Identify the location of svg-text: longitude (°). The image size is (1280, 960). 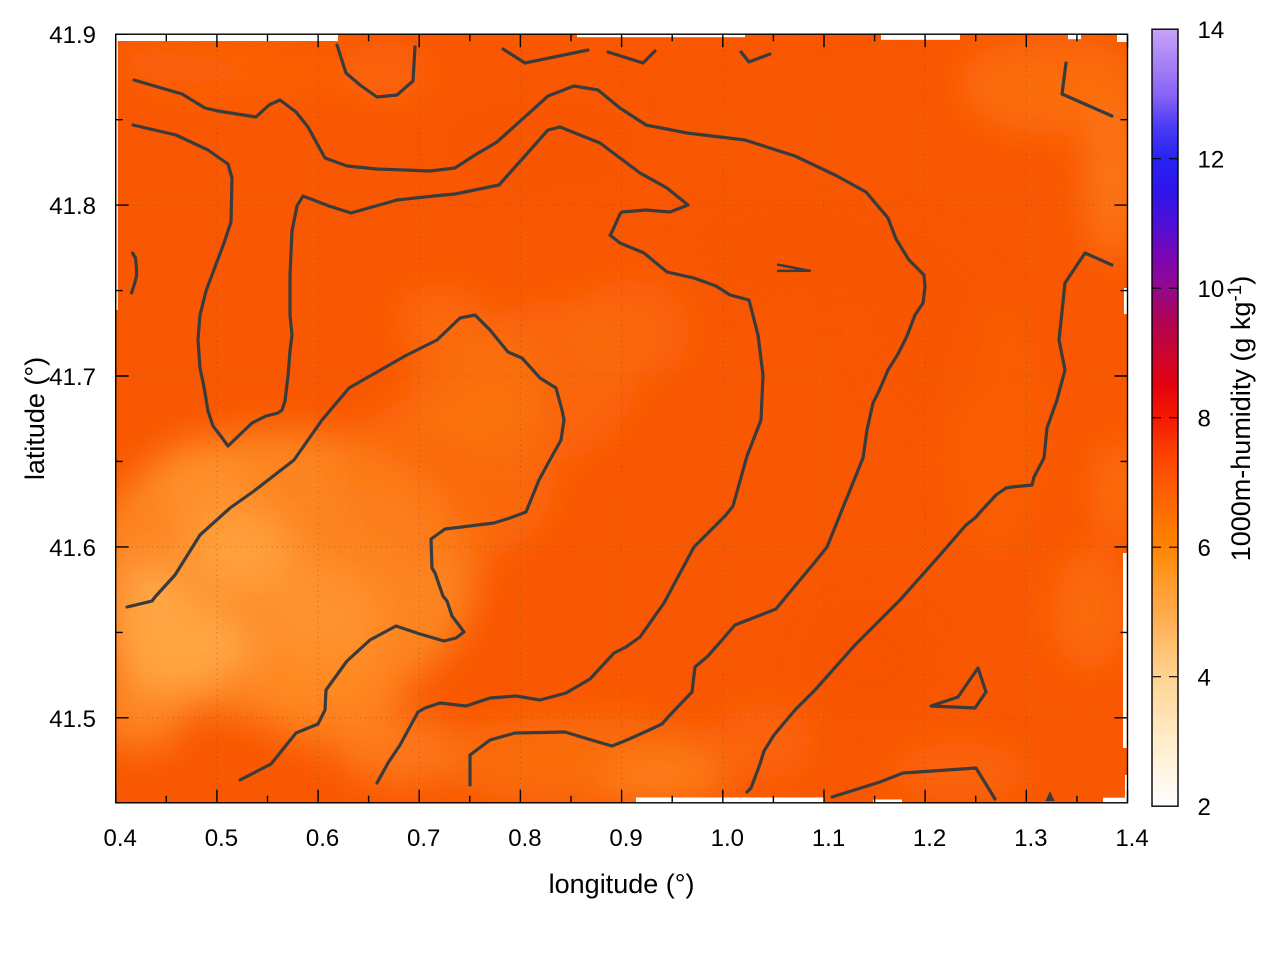
(622, 884).